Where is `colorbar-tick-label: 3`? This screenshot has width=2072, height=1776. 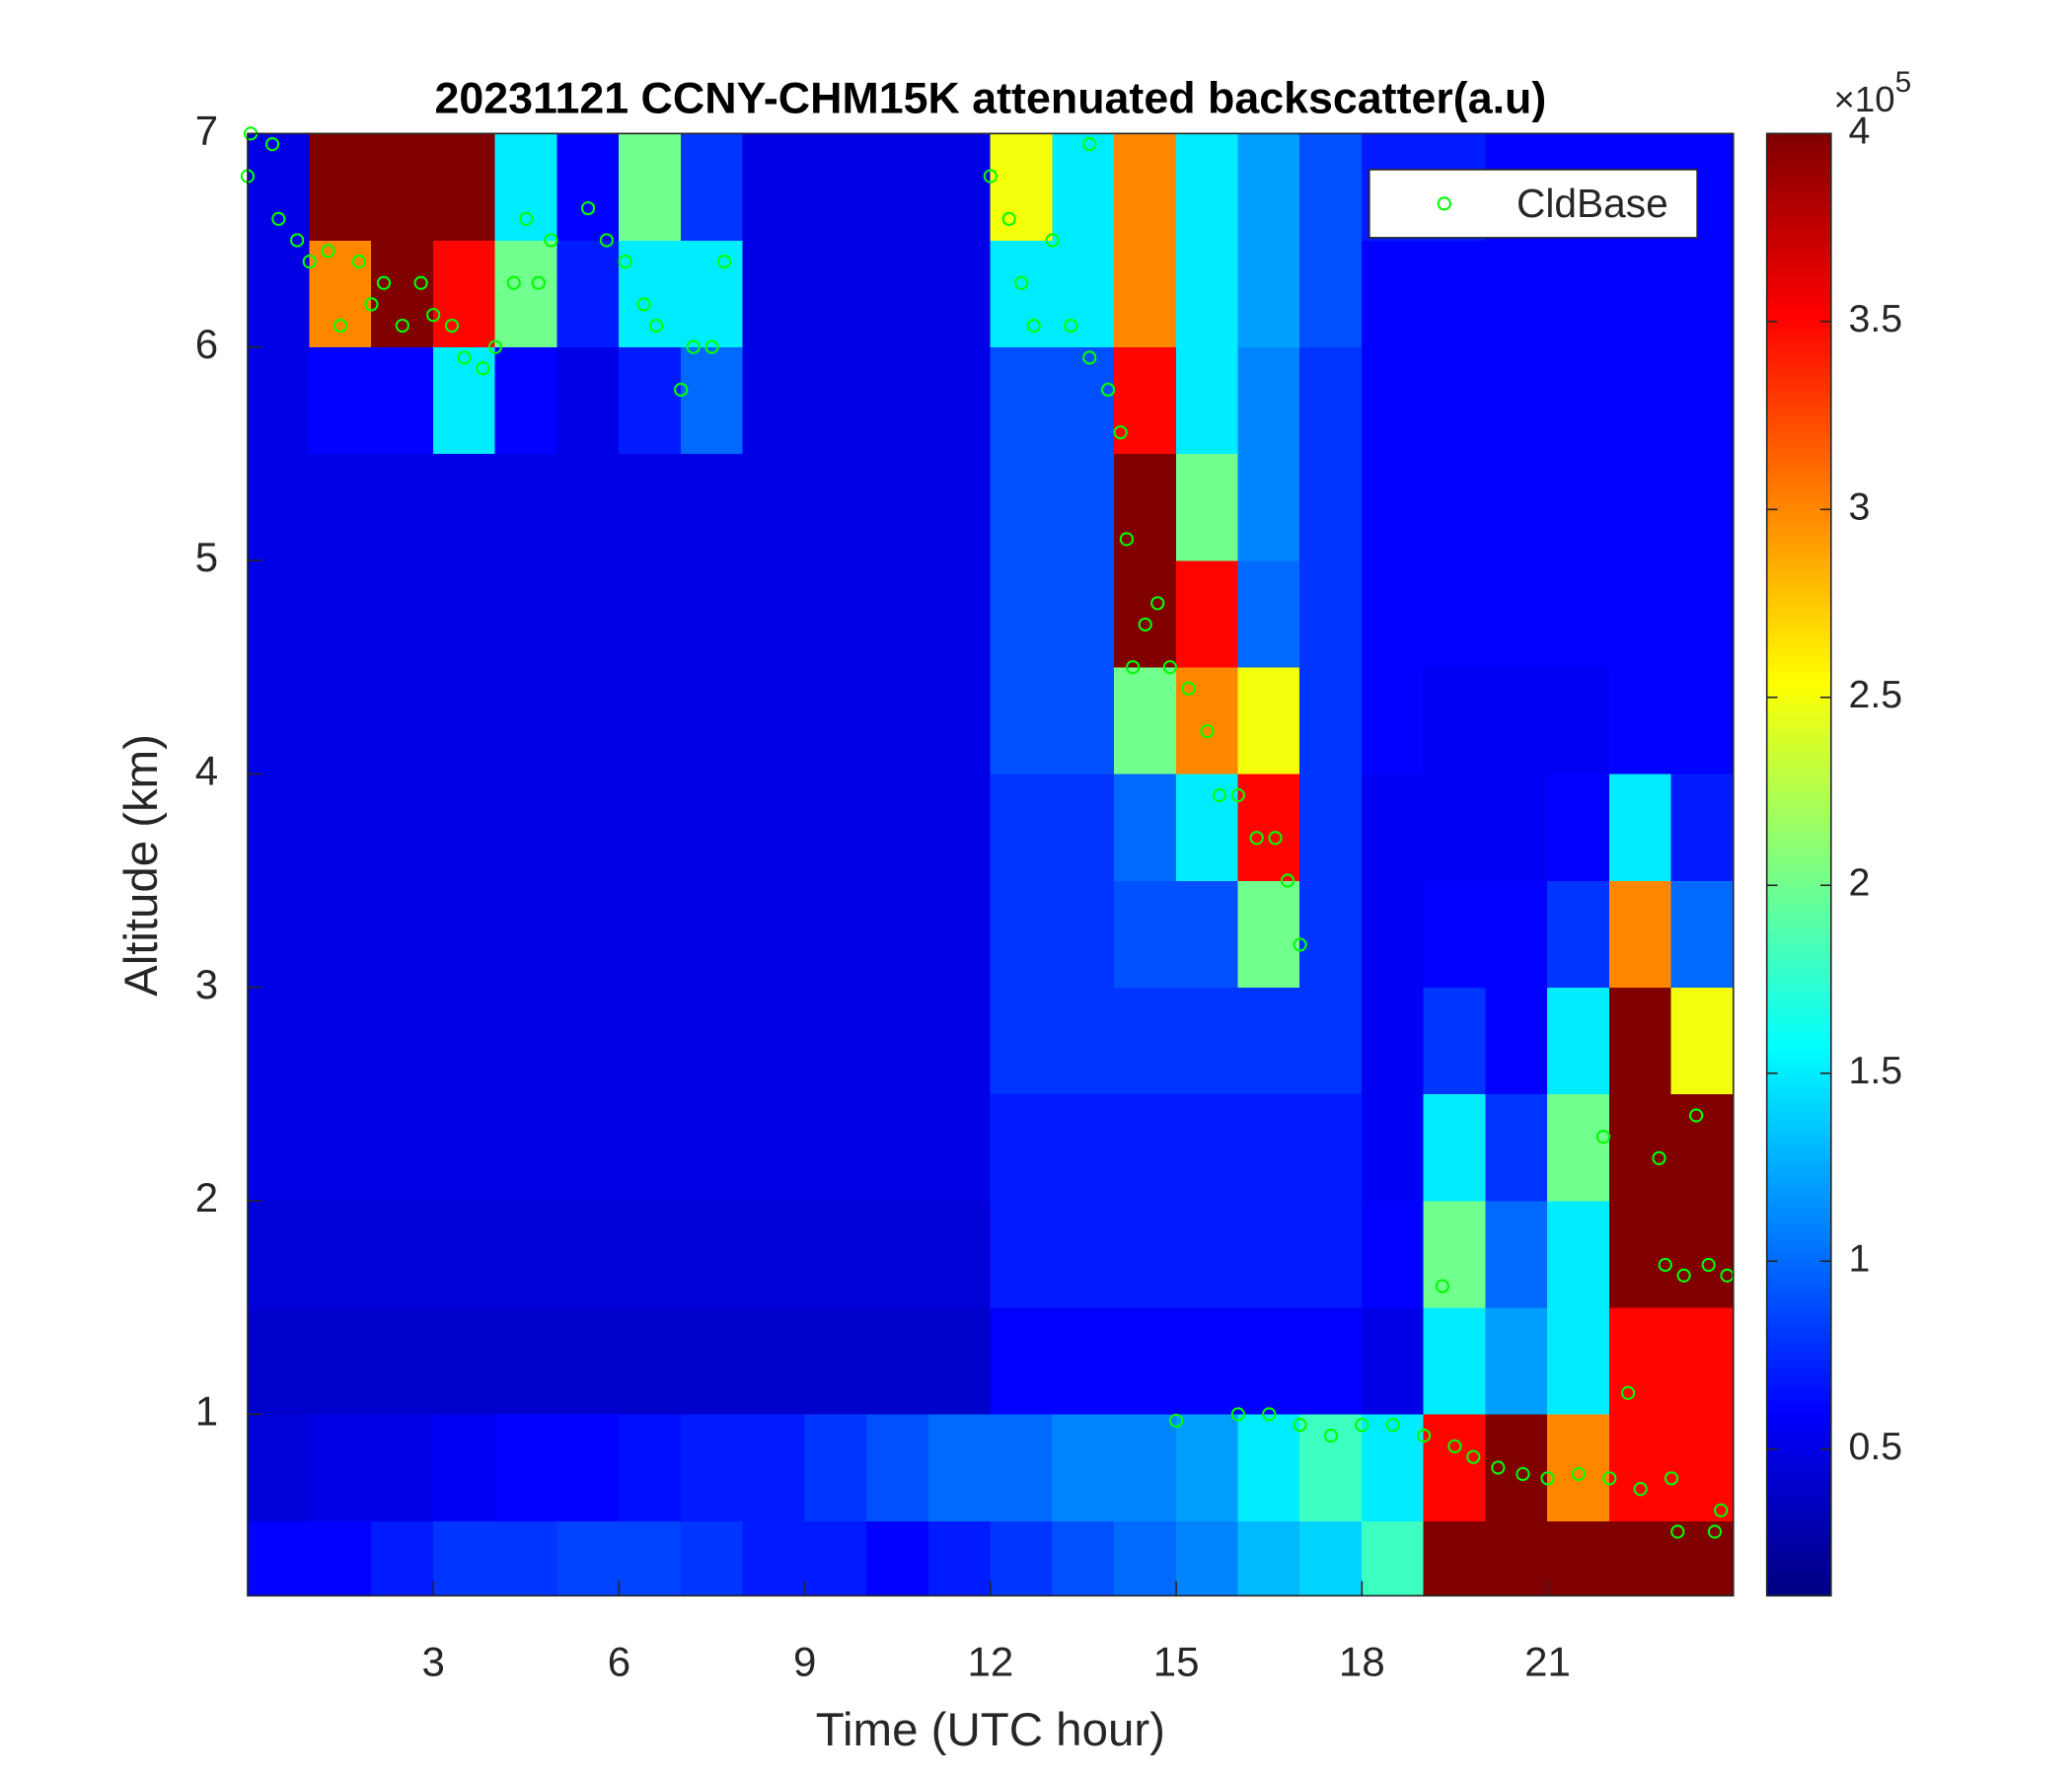
colorbar-tick-label: 3 is located at coordinates (1859, 507).